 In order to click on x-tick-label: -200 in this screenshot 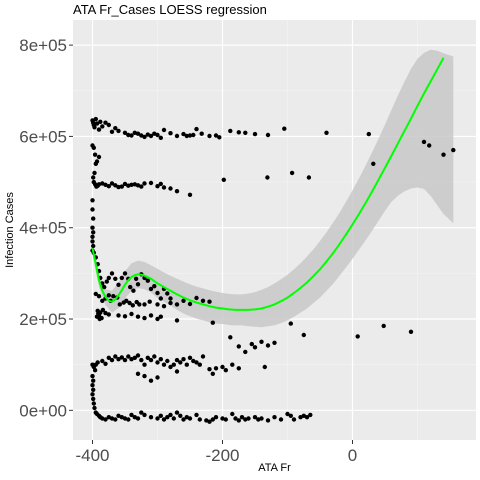, I will do `click(222, 455)`.